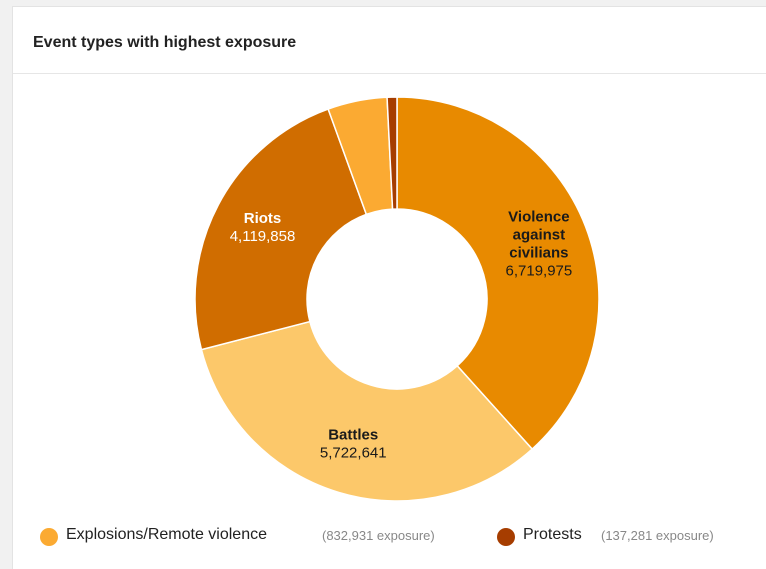 Image resolution: width=766 pixels, height=569 pixels. Describe the element at coordinates (353, 453) in the screenshot. I see `slice-label-value: 5,722,641` at that location.